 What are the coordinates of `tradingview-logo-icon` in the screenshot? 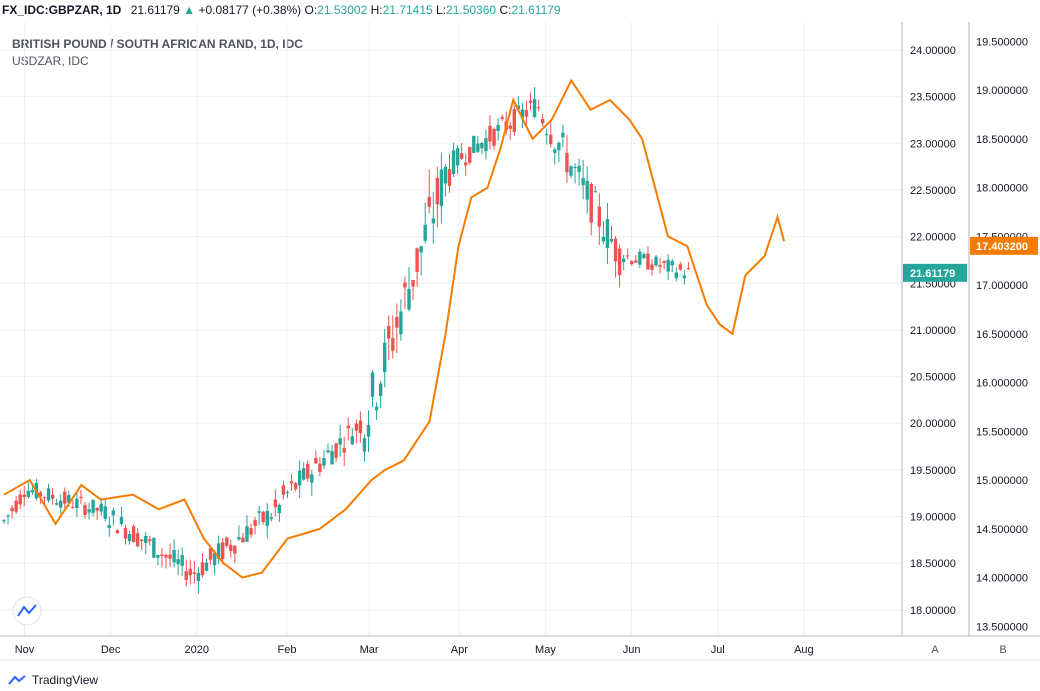 It's located at (17, 680).